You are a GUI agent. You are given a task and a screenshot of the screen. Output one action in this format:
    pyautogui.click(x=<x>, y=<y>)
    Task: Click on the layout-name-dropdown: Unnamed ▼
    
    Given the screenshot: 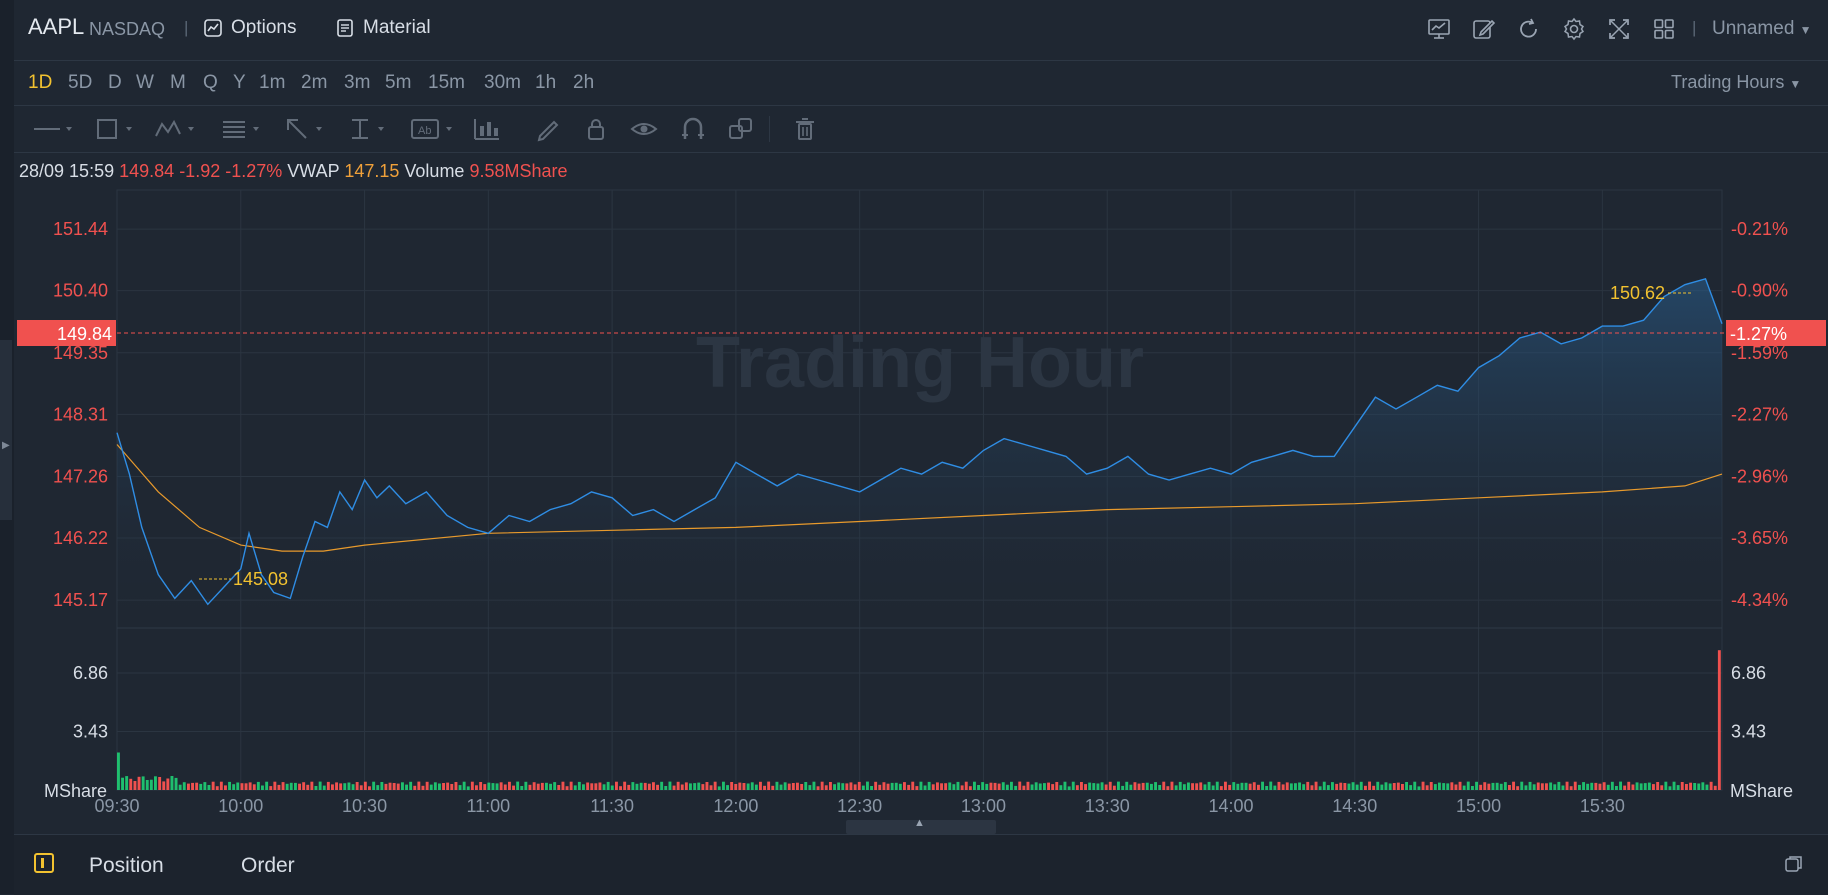 What is the action you would take?
    pyautogui.click(x=1762, y=29)
    